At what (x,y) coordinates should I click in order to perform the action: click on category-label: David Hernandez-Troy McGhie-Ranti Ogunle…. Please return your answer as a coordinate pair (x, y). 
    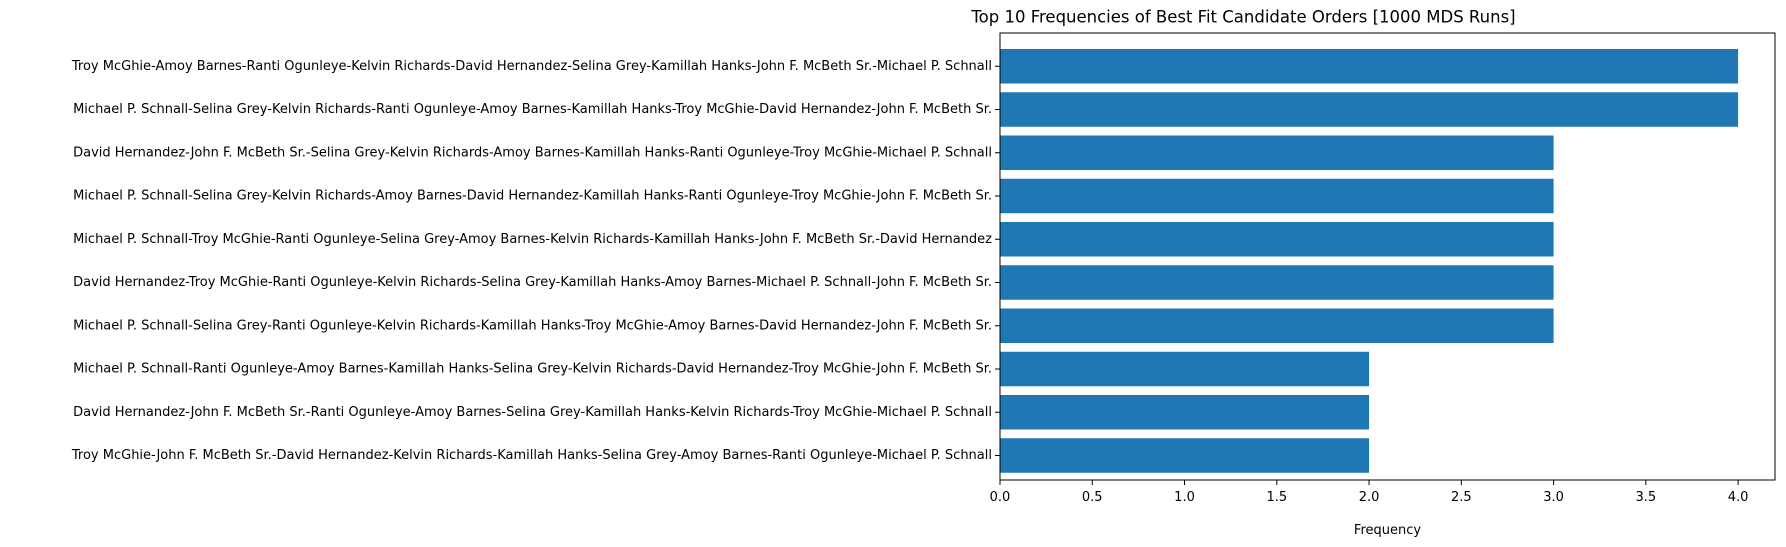
    Looking at the image, I should click on (532, 282).